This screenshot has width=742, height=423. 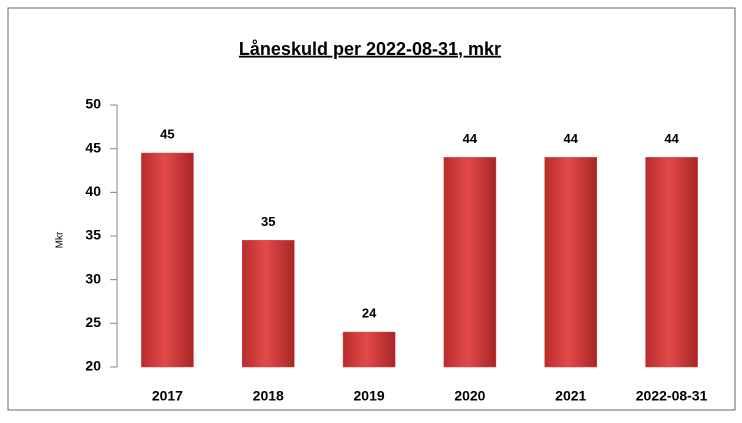 I want to click on x-tick-label: 2018, so click(x=268, y=396).